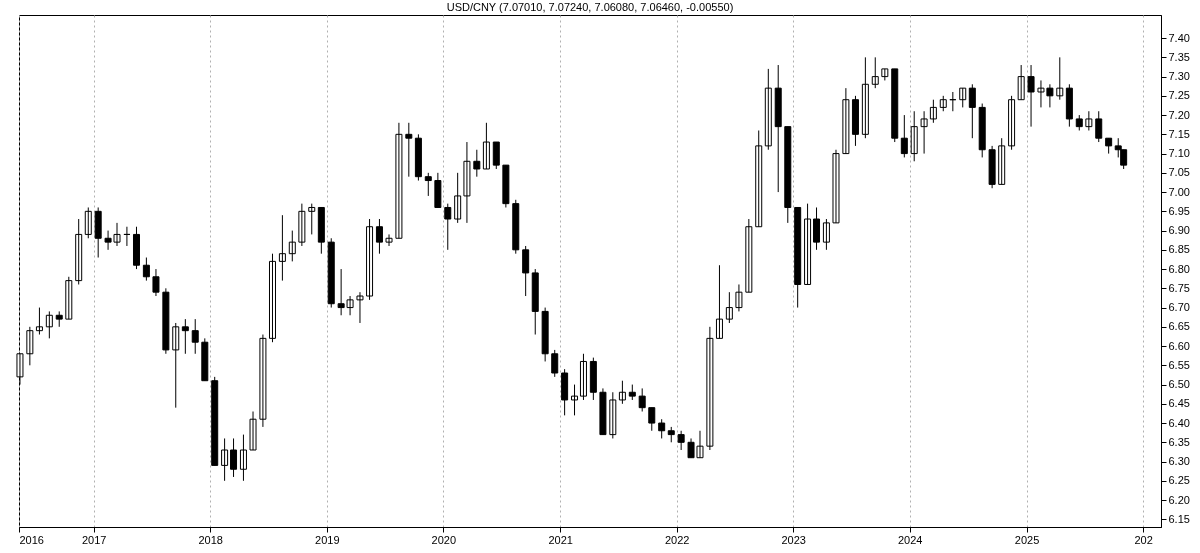 The width and height of the screenshot is (1200, 553). I want to click on y-tick-label: 6.30, so click(1179, 461).